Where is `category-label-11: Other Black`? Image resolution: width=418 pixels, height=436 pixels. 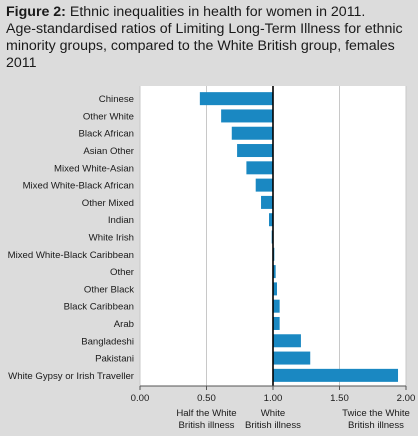
category-label-11: Other Black is located at coordinates (109, 289).